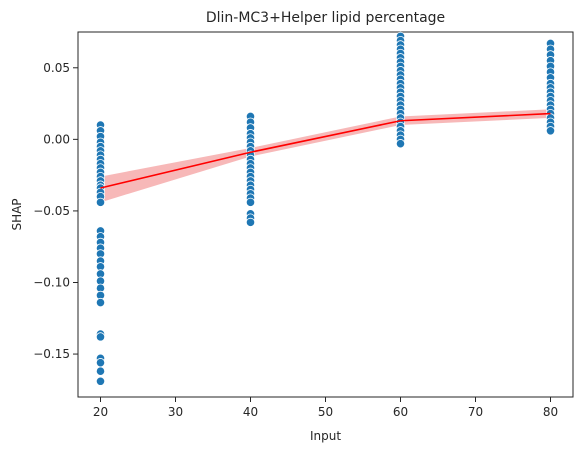 Image resolution: width=587 pixels, height=453 pixels. Describe the element at coordinates (56, 68) in the screenshot. I see `y-tick-label: 0.05` at that location.